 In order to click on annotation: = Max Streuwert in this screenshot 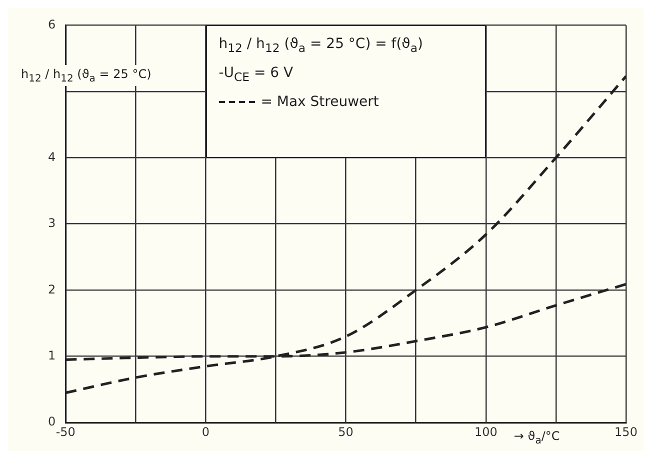, I will do `click(319, 102)`.